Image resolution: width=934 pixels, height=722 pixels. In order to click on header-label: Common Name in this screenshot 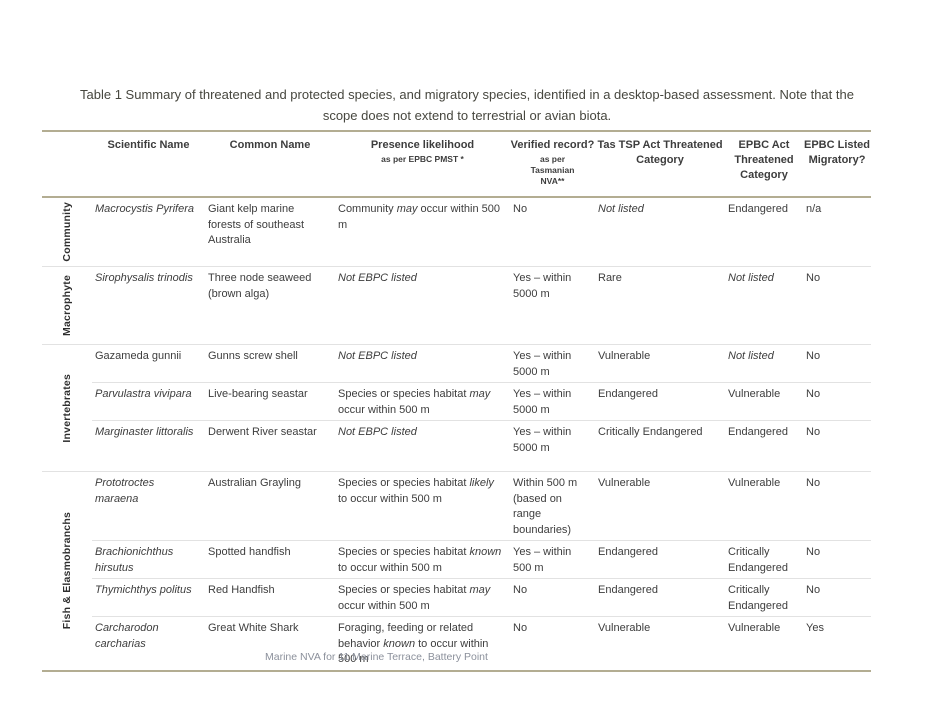, I will do `click(270, 145)`.